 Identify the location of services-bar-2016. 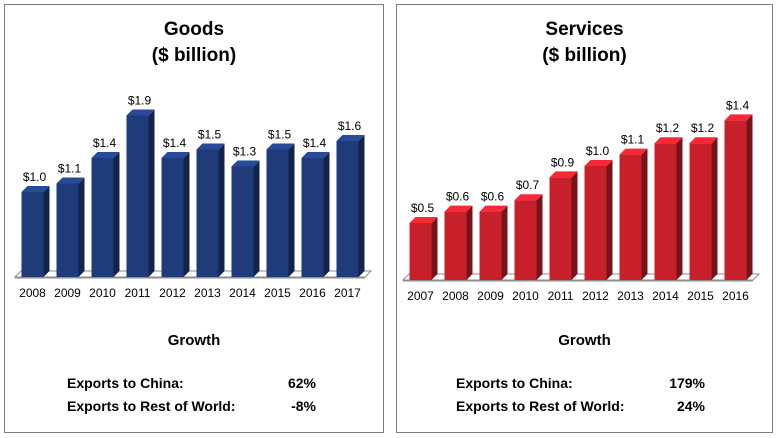
(738, 197).